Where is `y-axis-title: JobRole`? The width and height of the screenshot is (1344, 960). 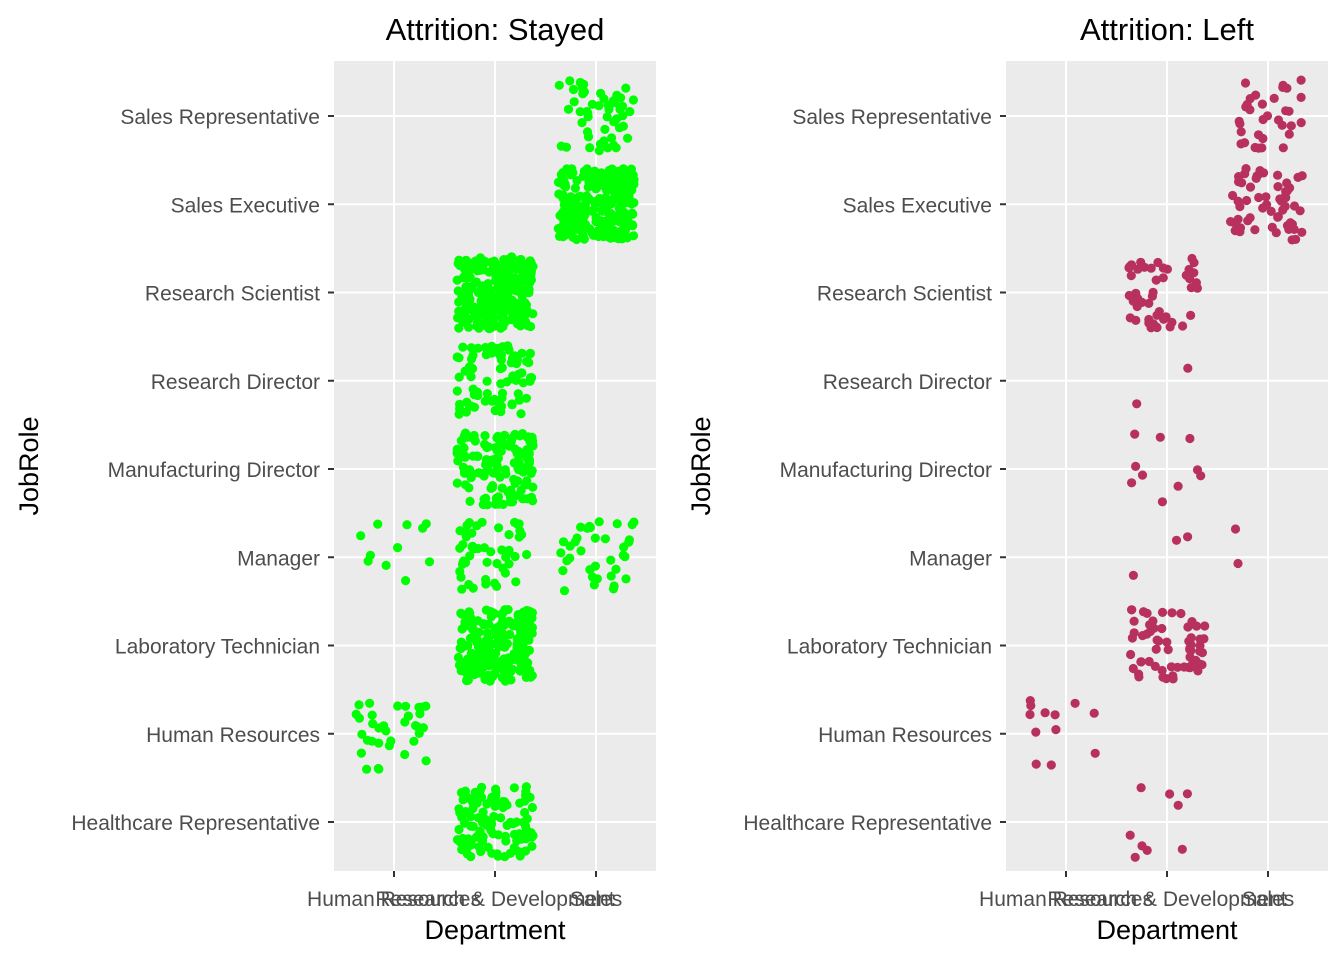 y-axis-title: JobRole is located at coordinates (701, 465).